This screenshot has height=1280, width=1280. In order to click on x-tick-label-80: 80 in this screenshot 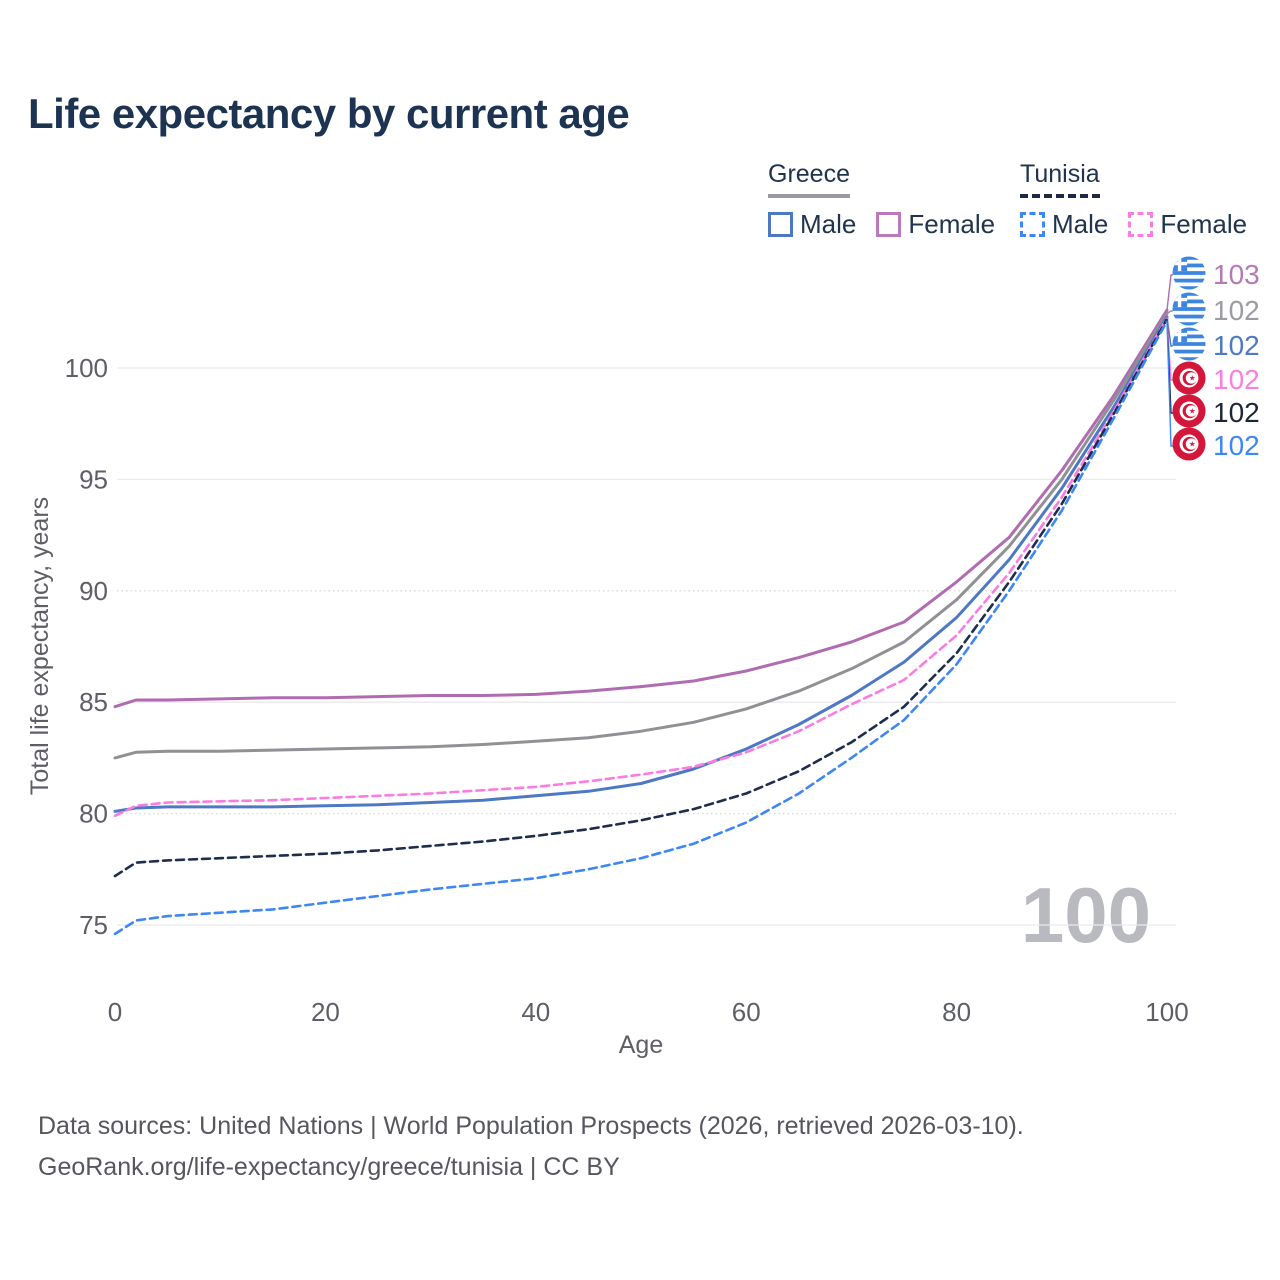, I will do `click(956, 1012)`.